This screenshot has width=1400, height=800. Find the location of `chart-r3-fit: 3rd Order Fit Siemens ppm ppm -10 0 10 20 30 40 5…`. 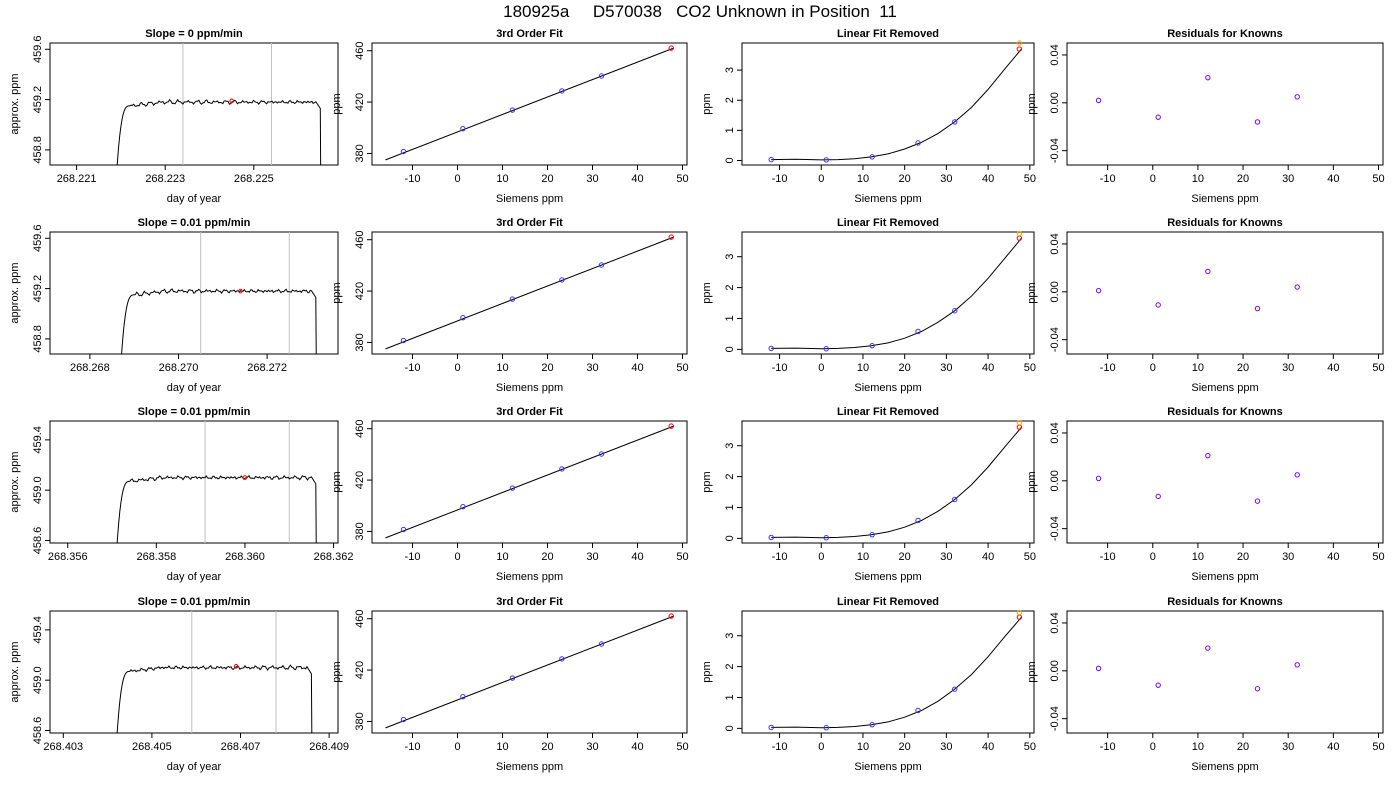

chart-r3-fit: 3rd Order Fit Siemens ppm ppm -10 0 10 20 30 40 5… is located at coordinates (510, 494).